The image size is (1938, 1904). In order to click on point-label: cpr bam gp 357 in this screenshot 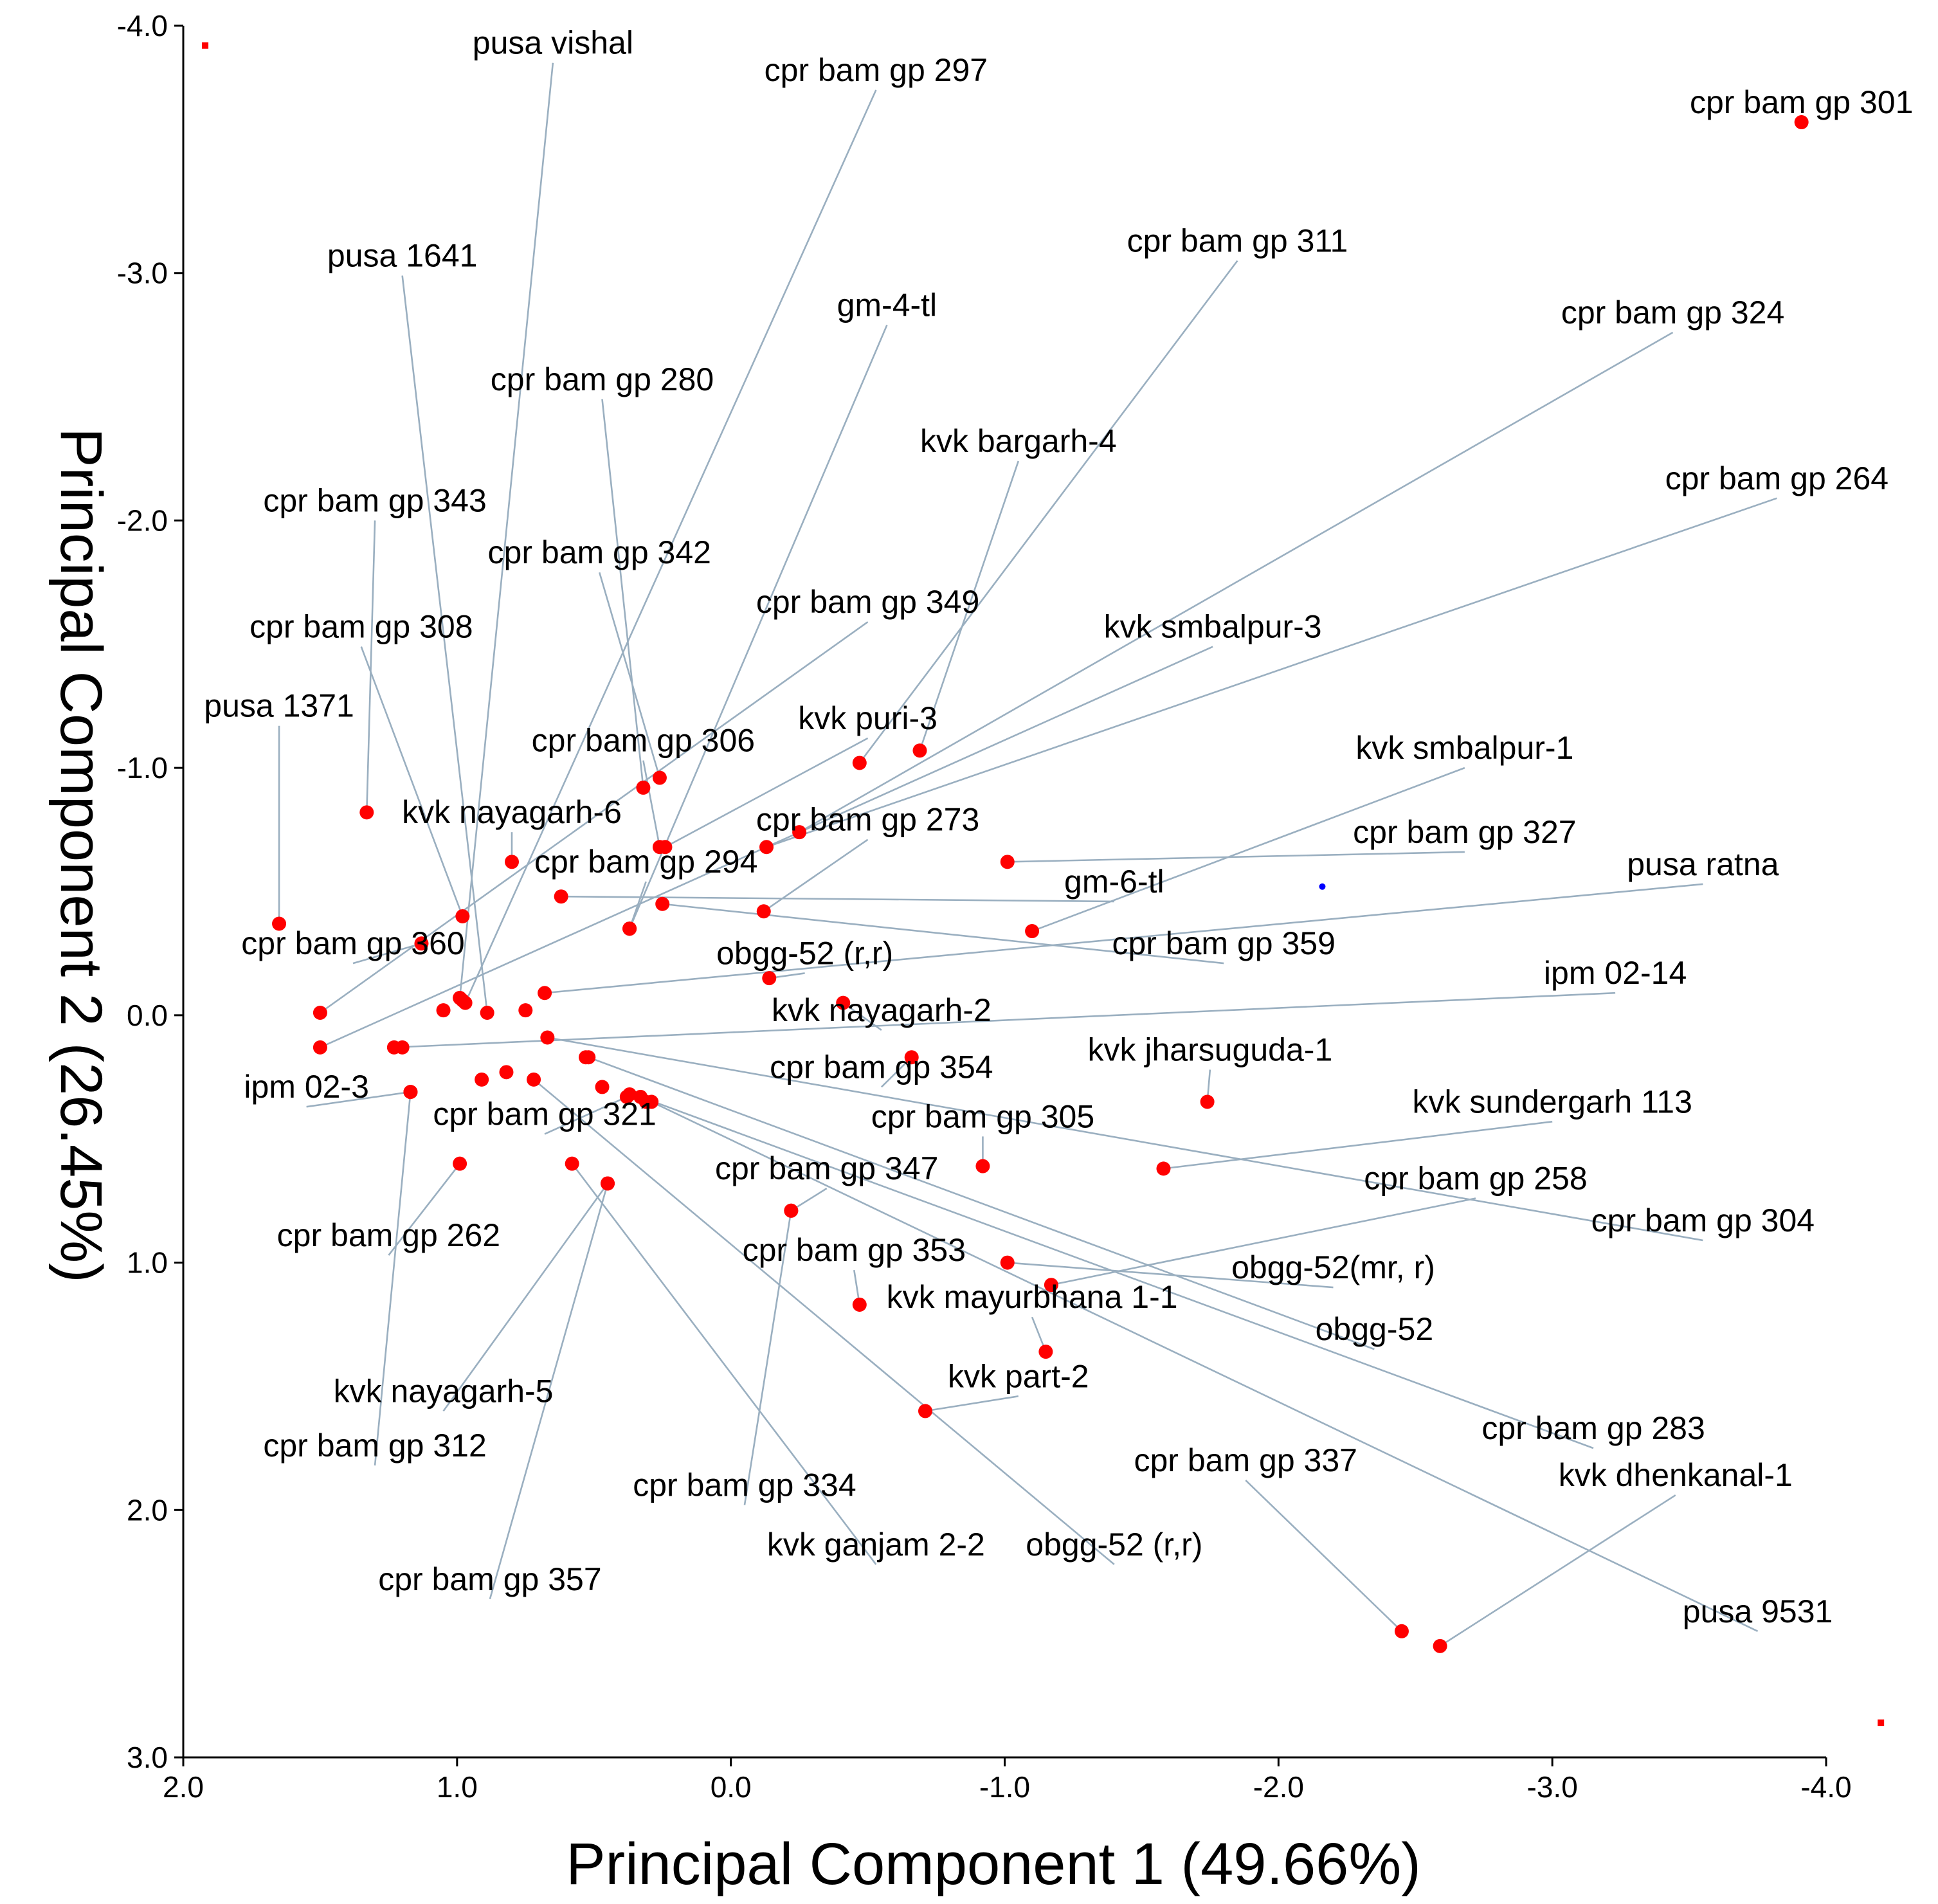, I will do `click(489, 1579)`.